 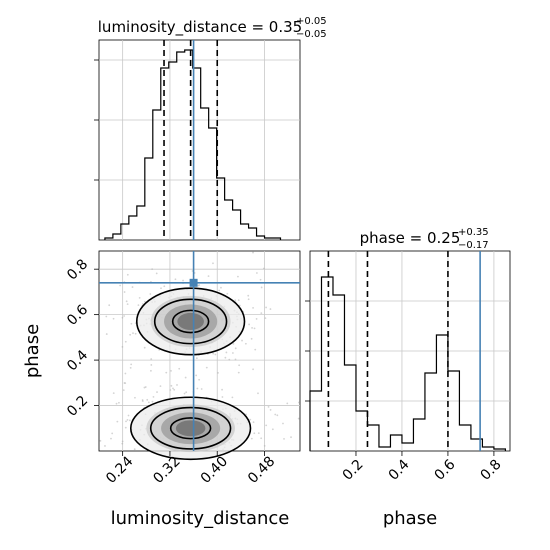 What do you see at coordinates (311, 34) in the screenshot?
I see `title-luminosity-lower: −0.05` at bounding box center [311, 34].